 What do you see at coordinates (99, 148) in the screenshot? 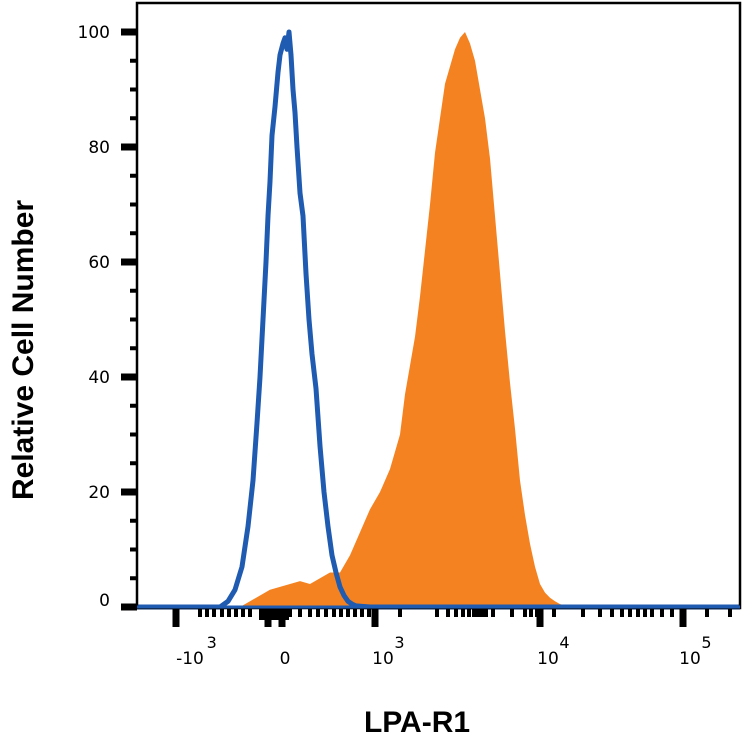
I see `y-tick-label: 80` at bounding box center [99, 148].